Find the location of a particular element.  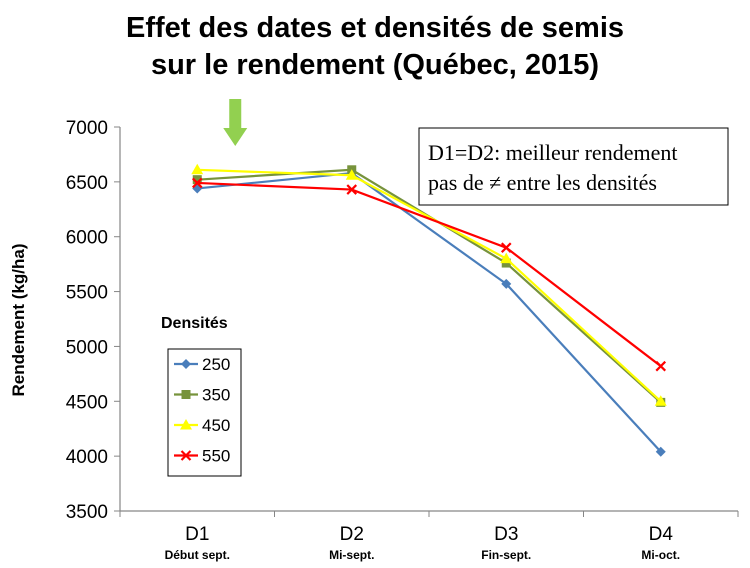

chart-title-line-1: Effet des dates et densités de semis is located at coordinates (375, 28).